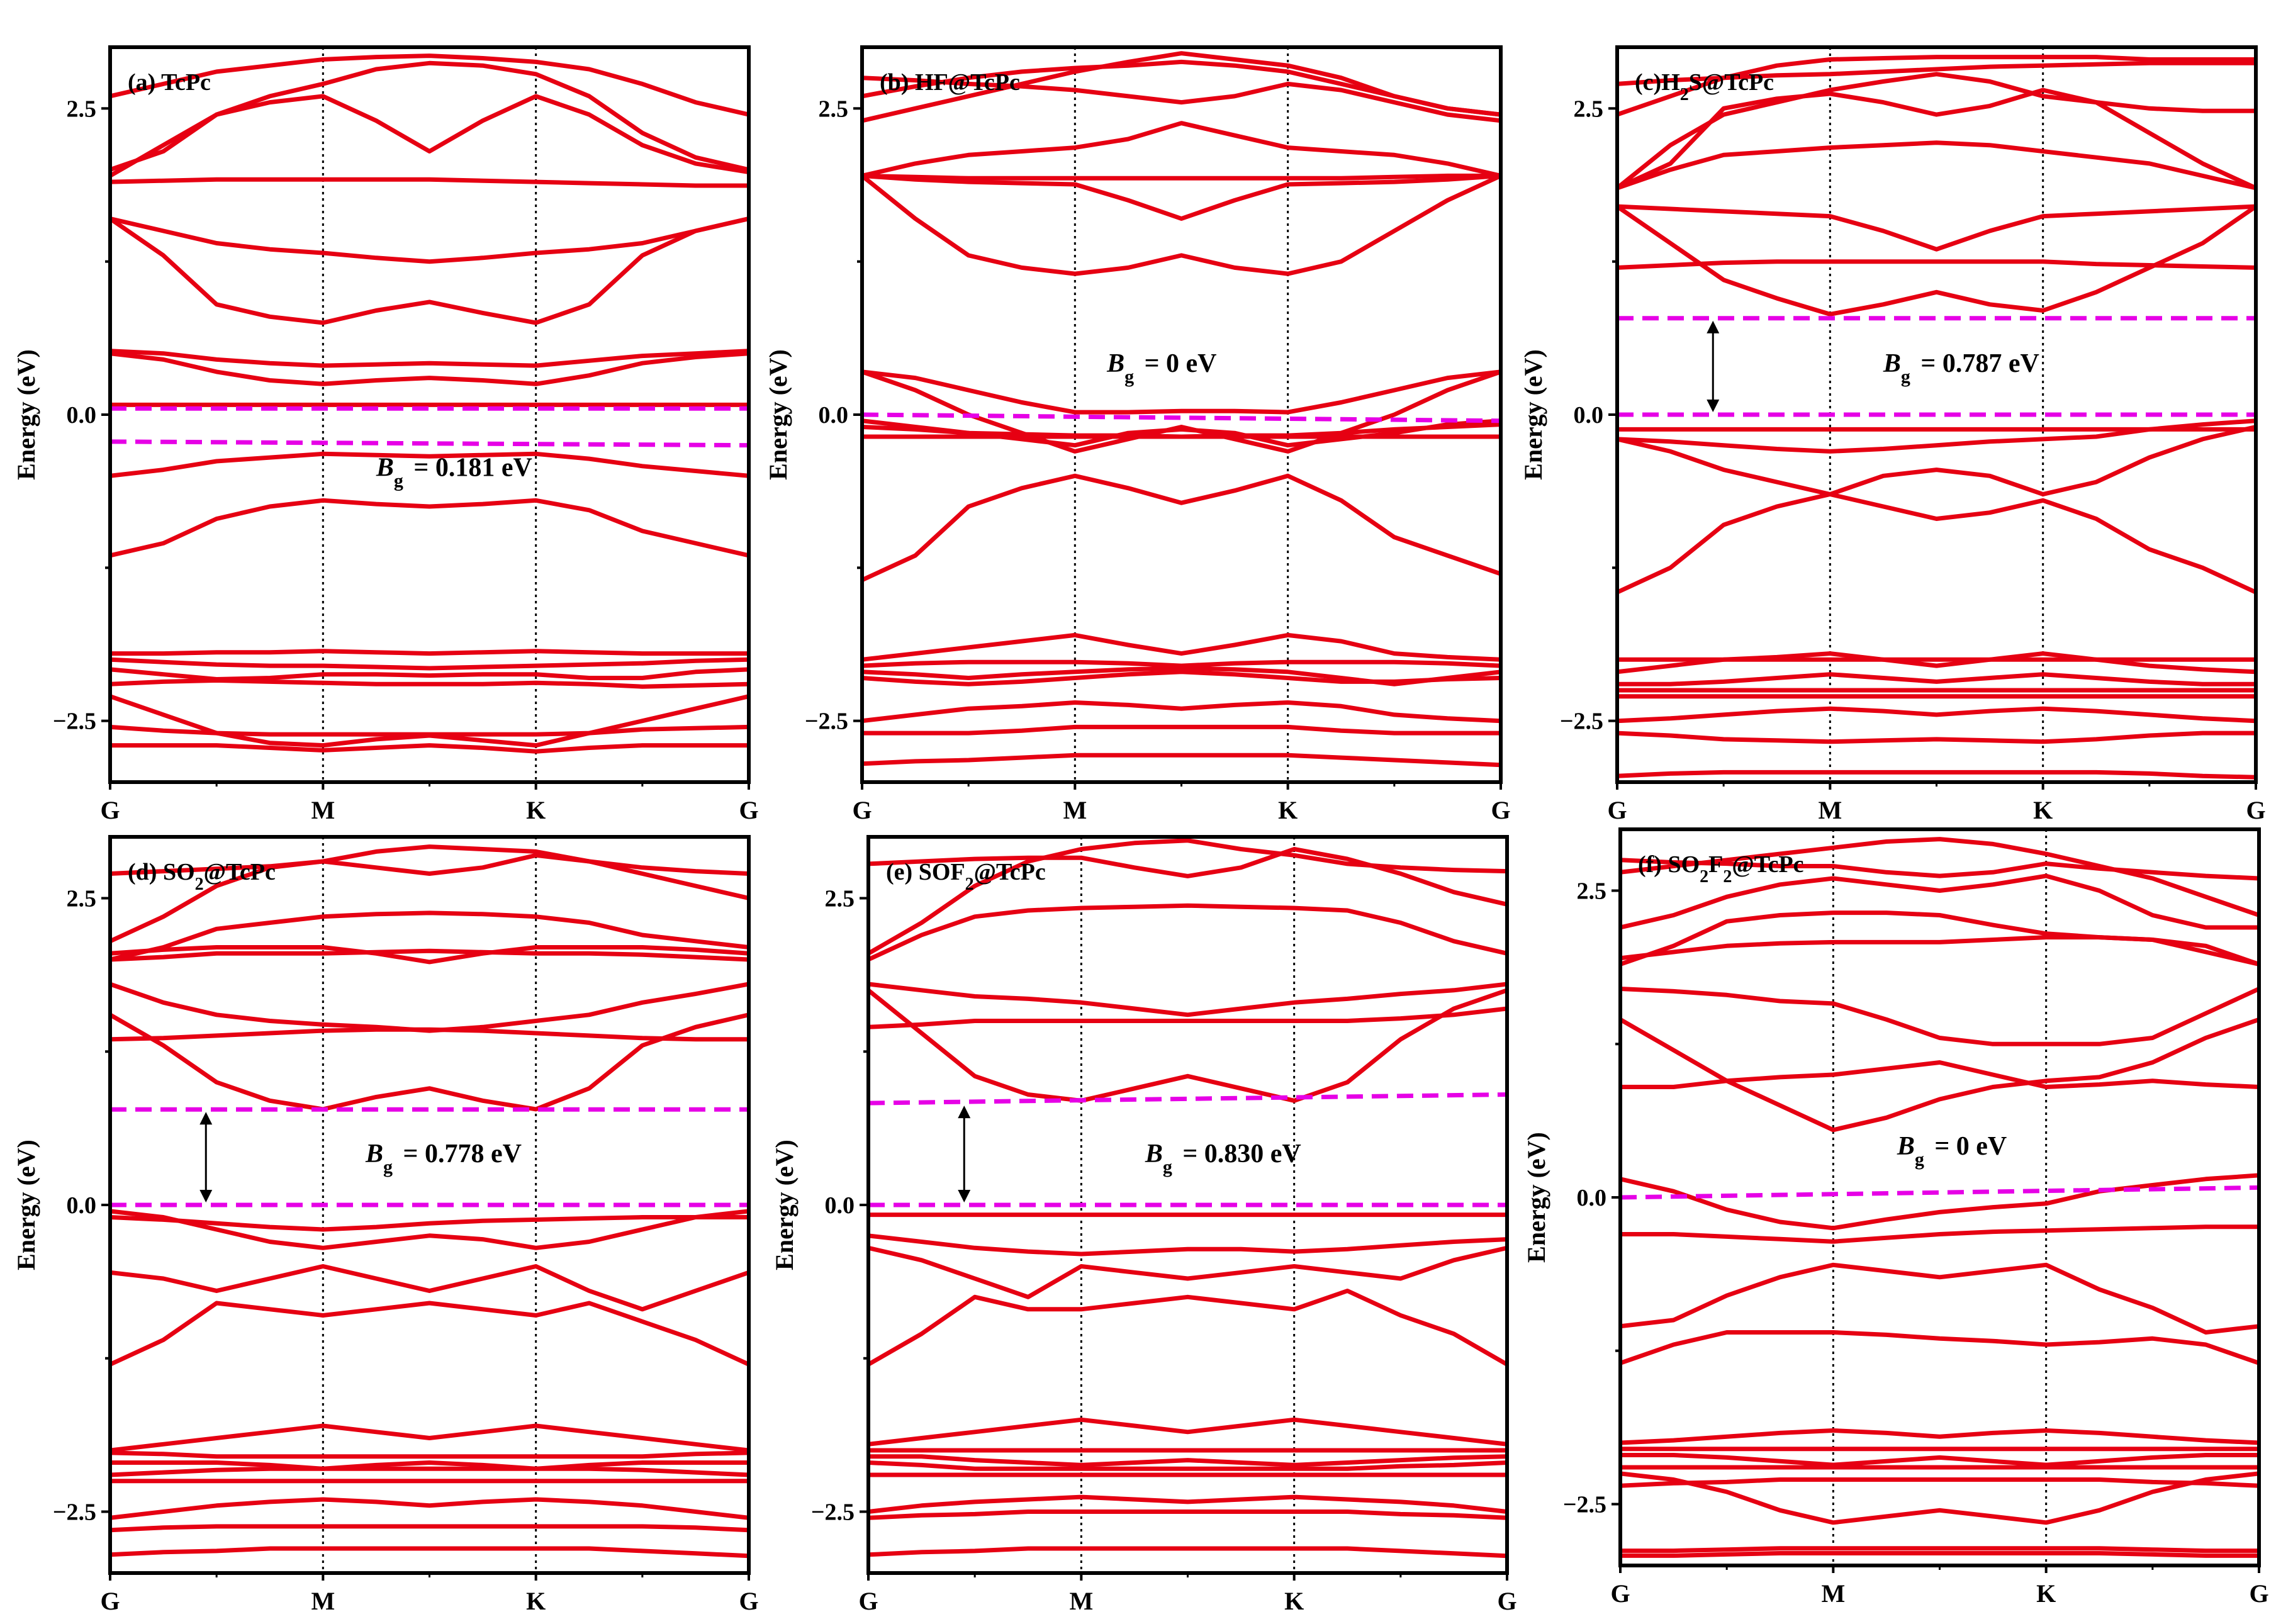 This screenshot has height=1624, width=2276. Describe the element at coordinates (202, 876) in the screenshot. I see `panel-label: (d) SO2@TcPc` at that location.